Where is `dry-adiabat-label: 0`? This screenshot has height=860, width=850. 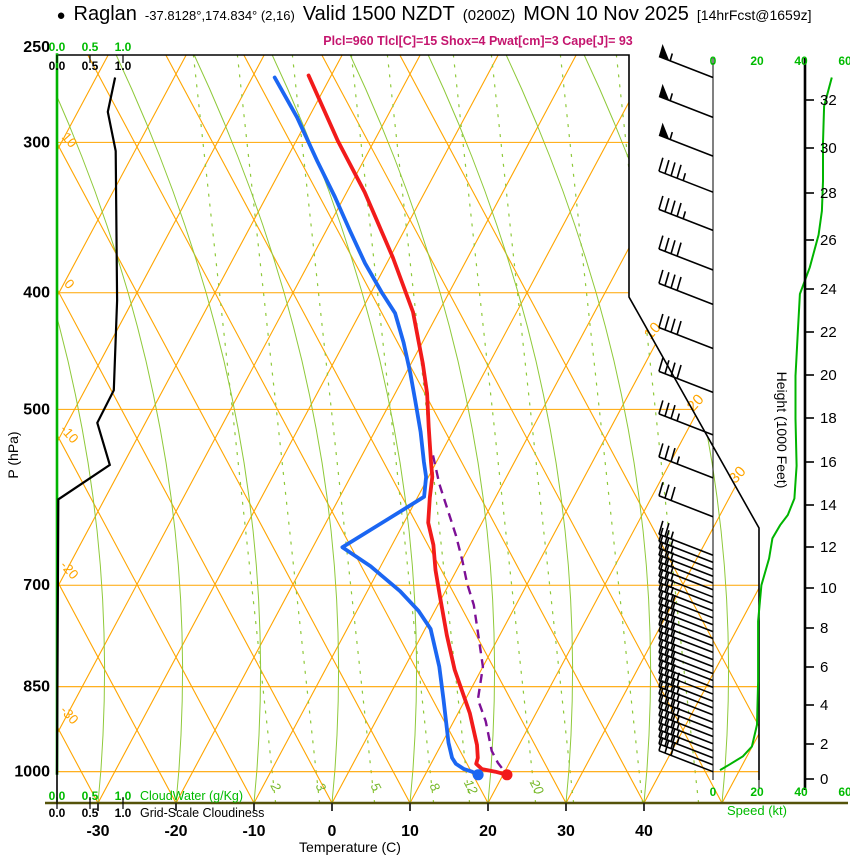
dry-adiabat-label: 0 is located at coordinates (69, 284).